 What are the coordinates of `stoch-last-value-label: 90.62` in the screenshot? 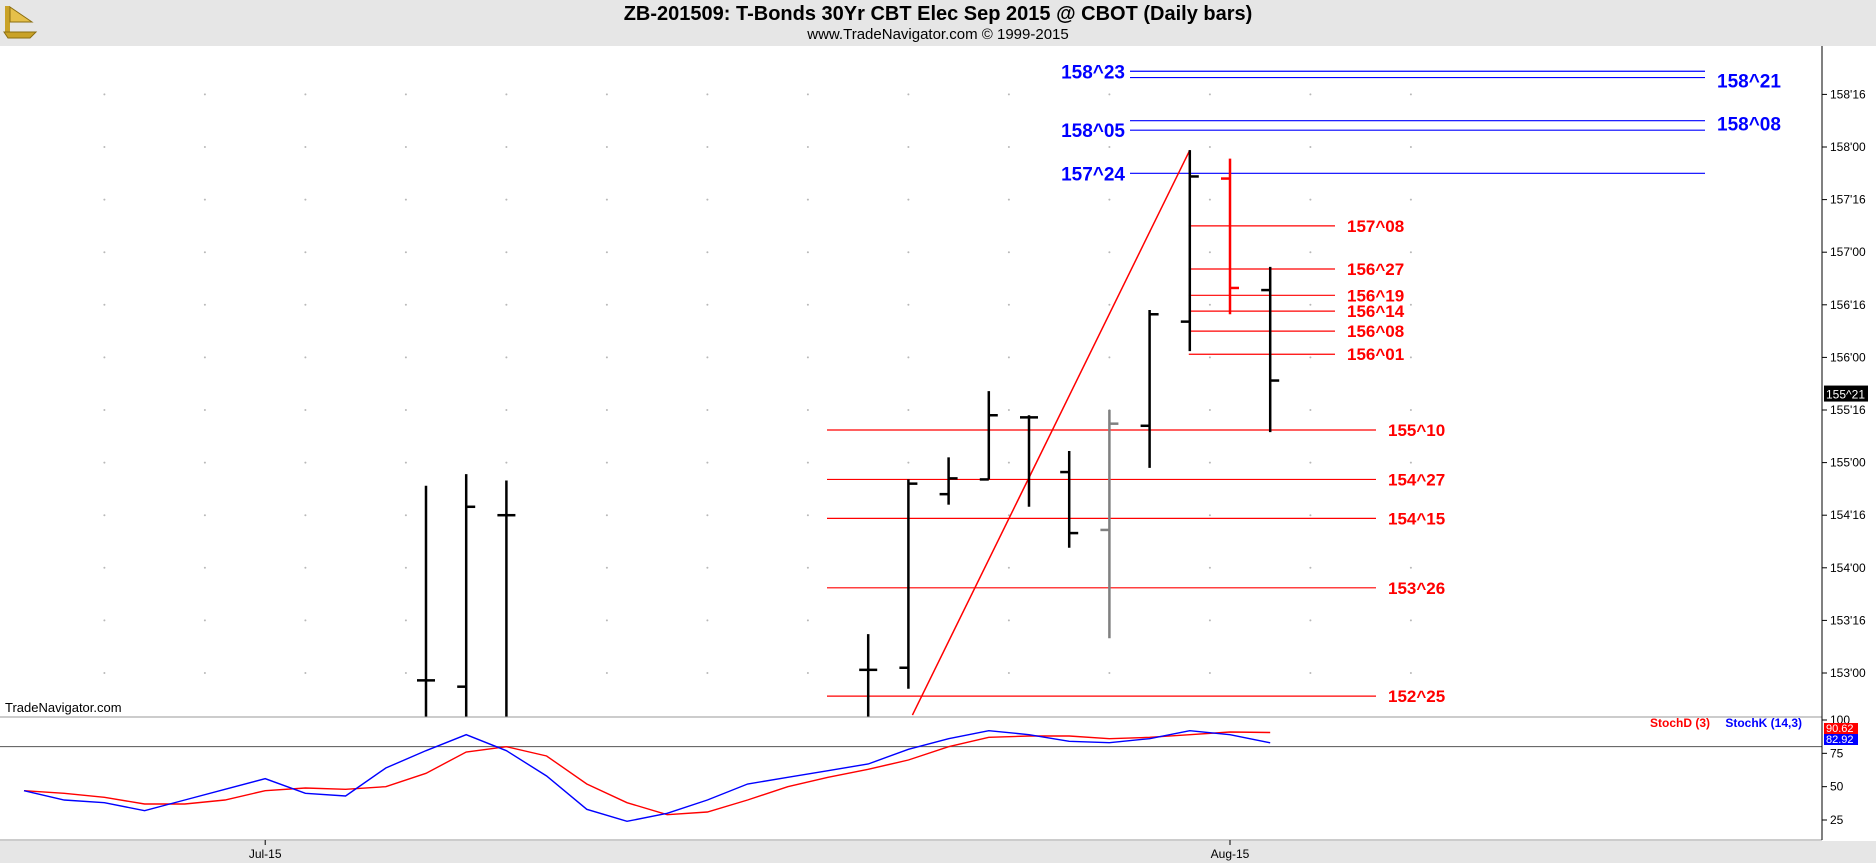 It's located at (1840, 729).